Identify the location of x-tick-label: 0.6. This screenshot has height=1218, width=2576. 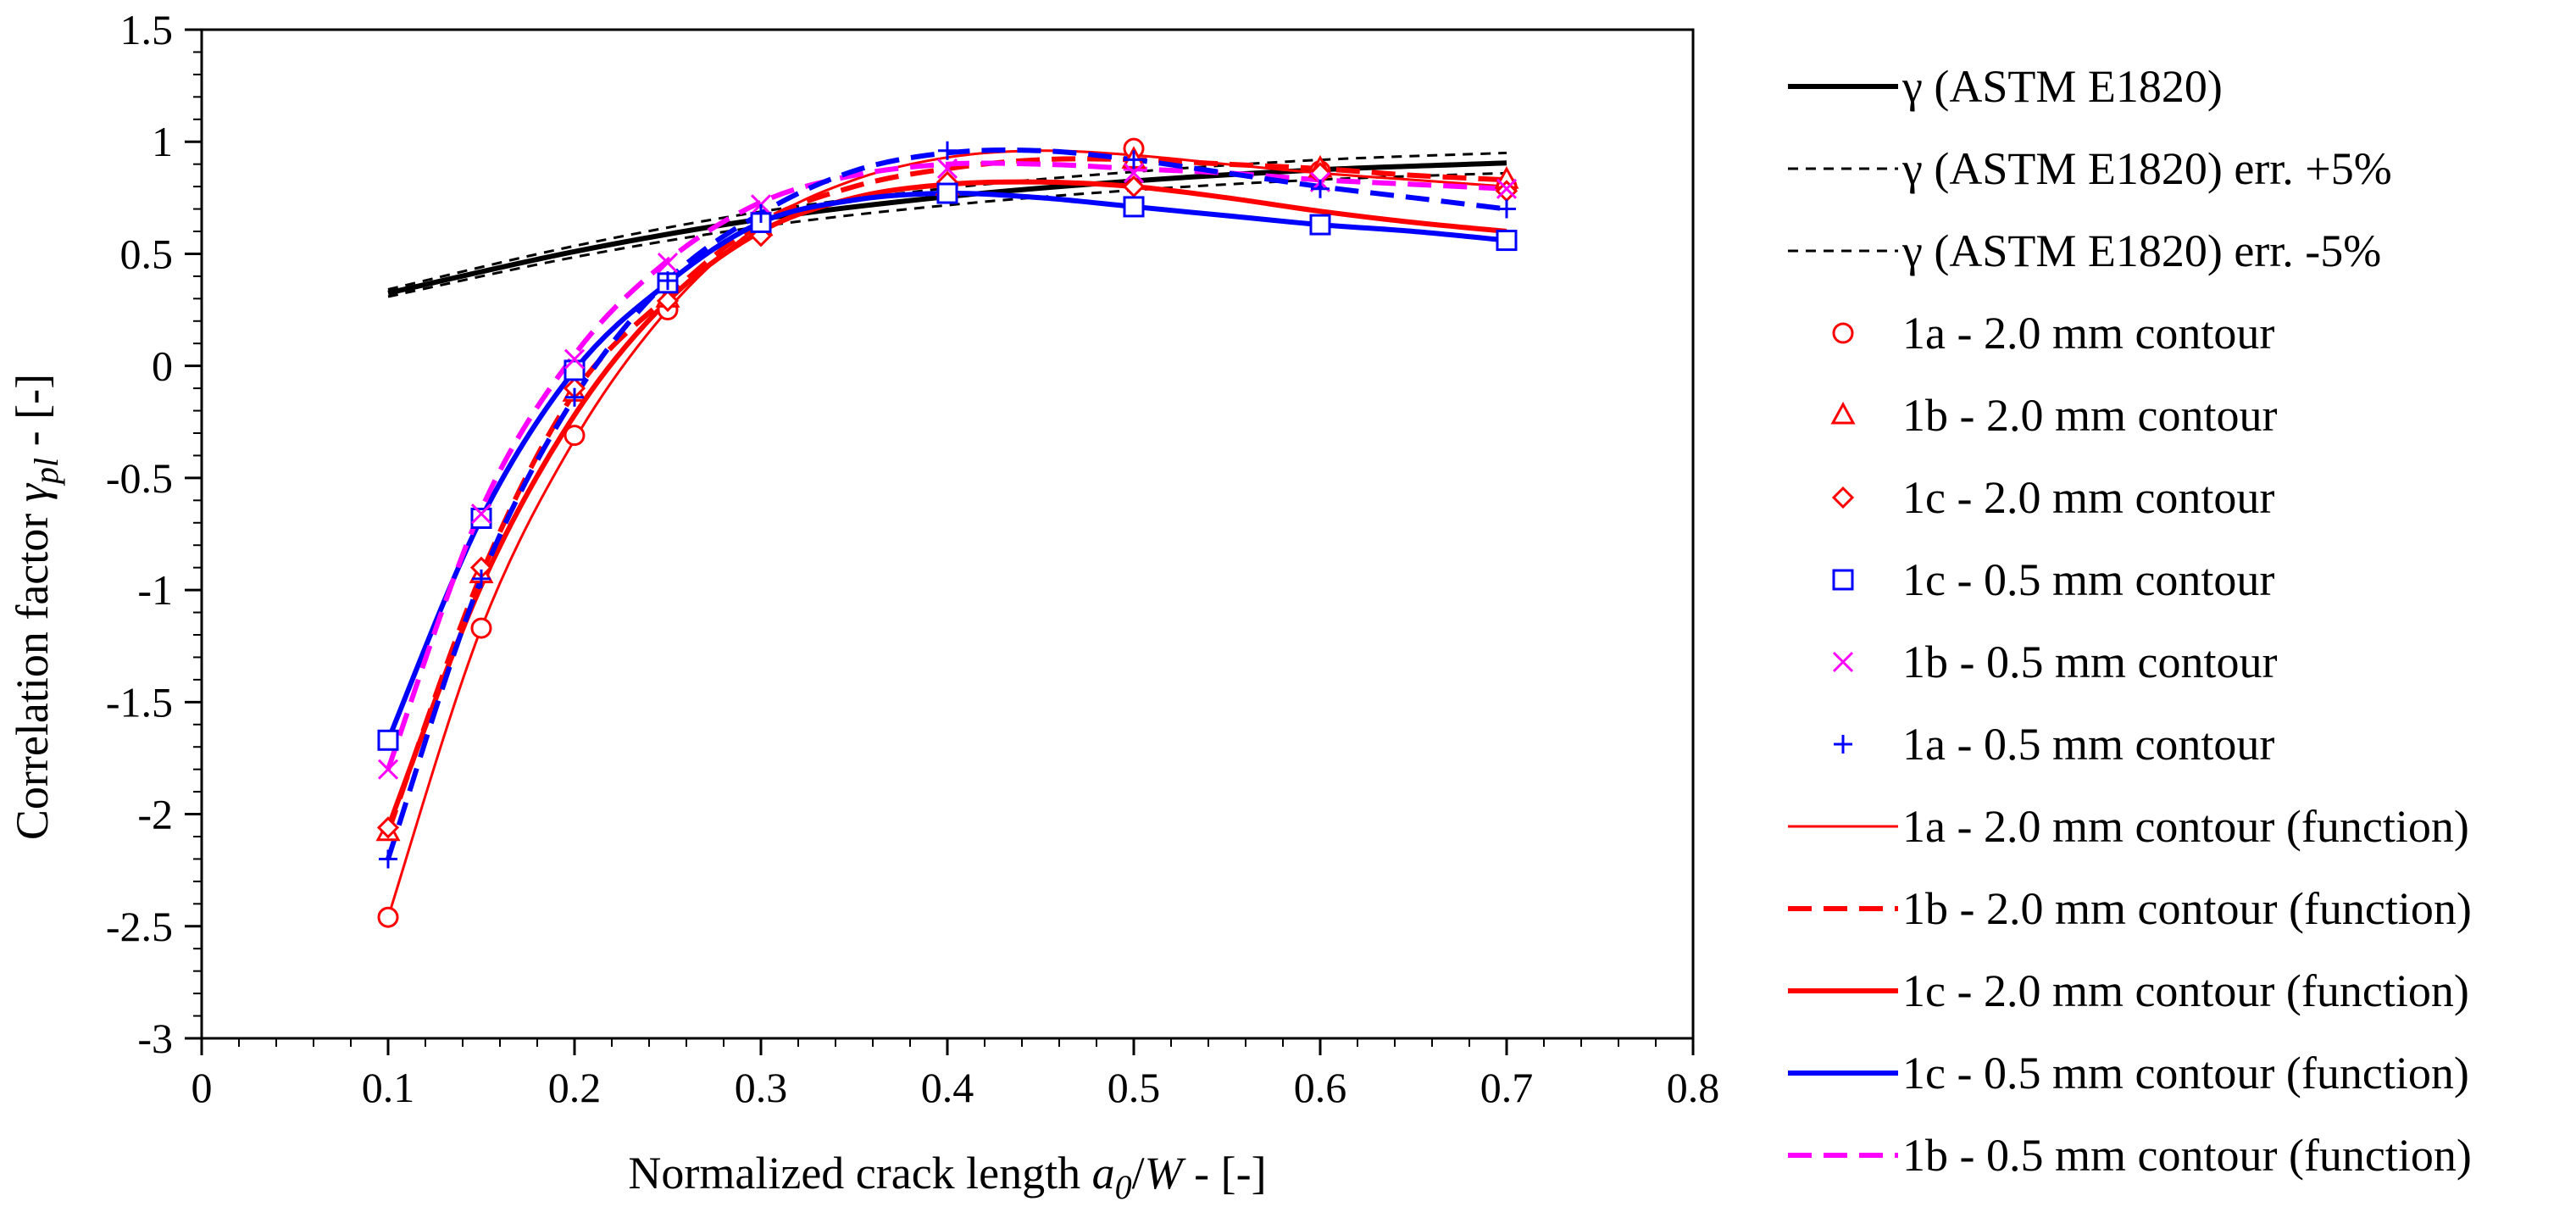
(1320, 1088).